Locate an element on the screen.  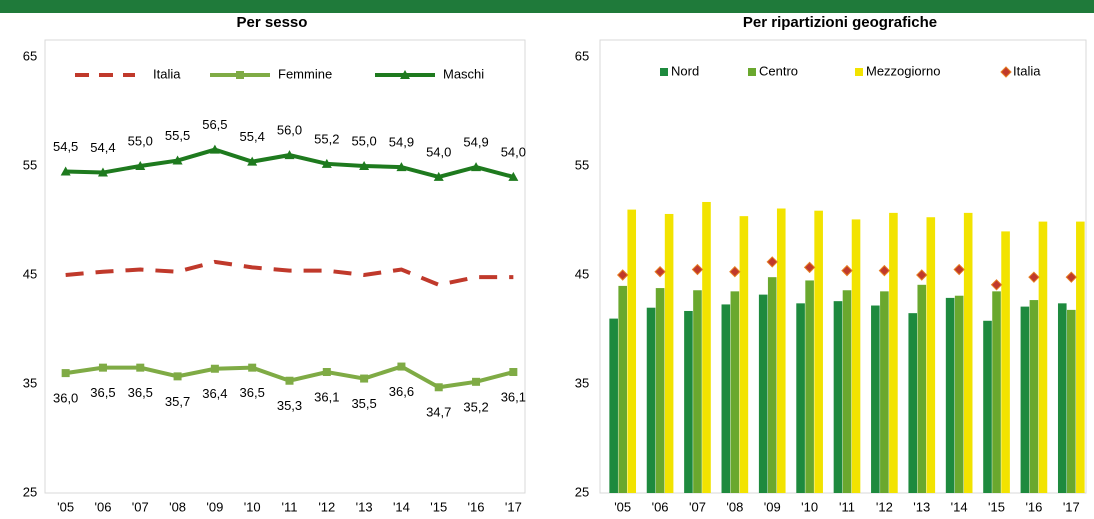
data-label: 35,5 is located at coordinates (363, 403).